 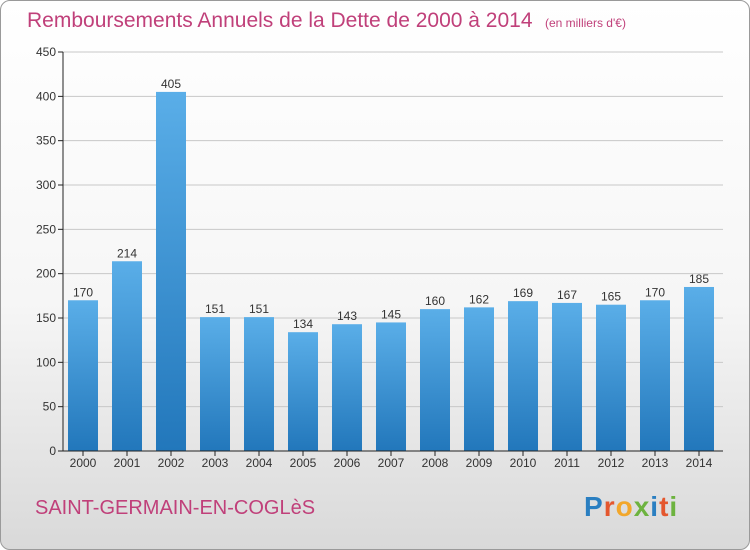 I want to click on data-label: 162, so click(x=479, y=299).